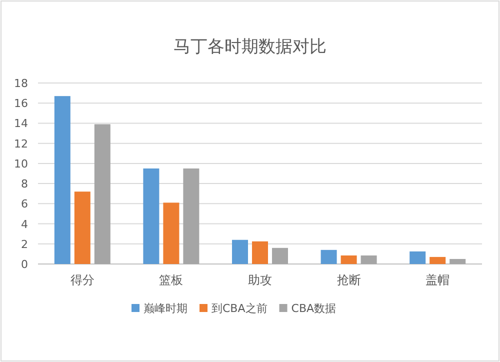 The width and height of the screenshot is (500, 362). Describe the element at coordinates (21, 83) in the screenshot. I see `y-tick-label: 18` at that location.